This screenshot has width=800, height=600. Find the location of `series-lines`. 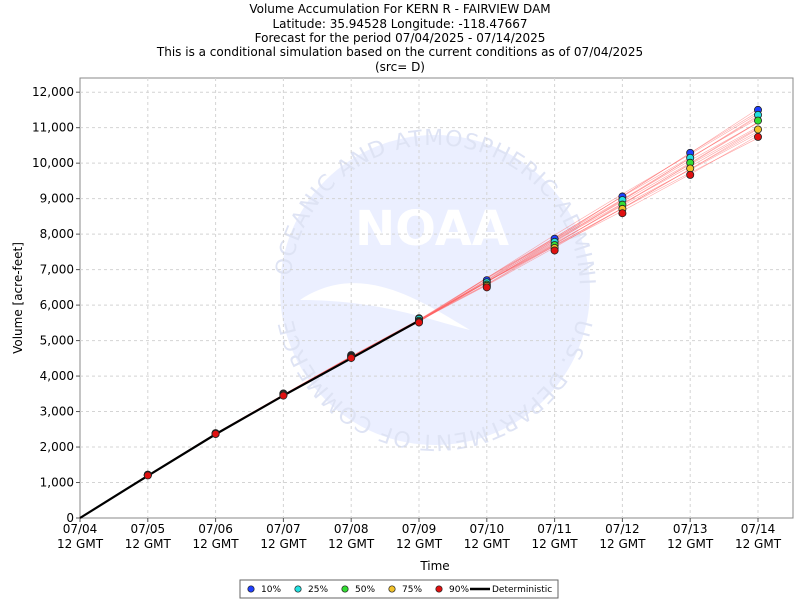

series-lines is located at coordinates (249, 419).